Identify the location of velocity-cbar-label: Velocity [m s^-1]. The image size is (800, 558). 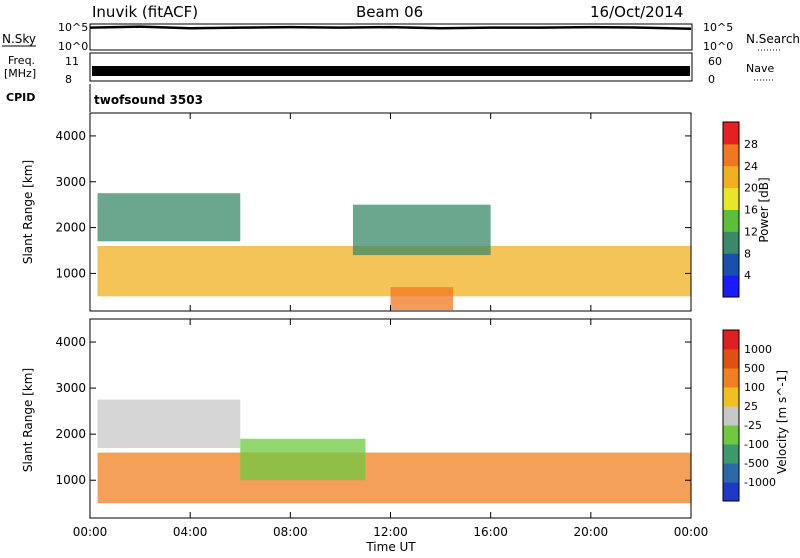
(782, 422).